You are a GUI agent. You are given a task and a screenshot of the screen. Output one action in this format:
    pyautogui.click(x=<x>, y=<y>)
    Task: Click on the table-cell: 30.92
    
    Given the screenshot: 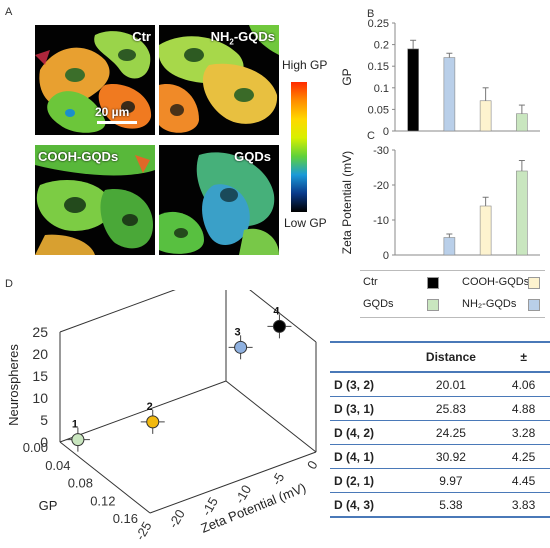 What is the action you would take?
    pyautogui.click(x=450, y=456)
    